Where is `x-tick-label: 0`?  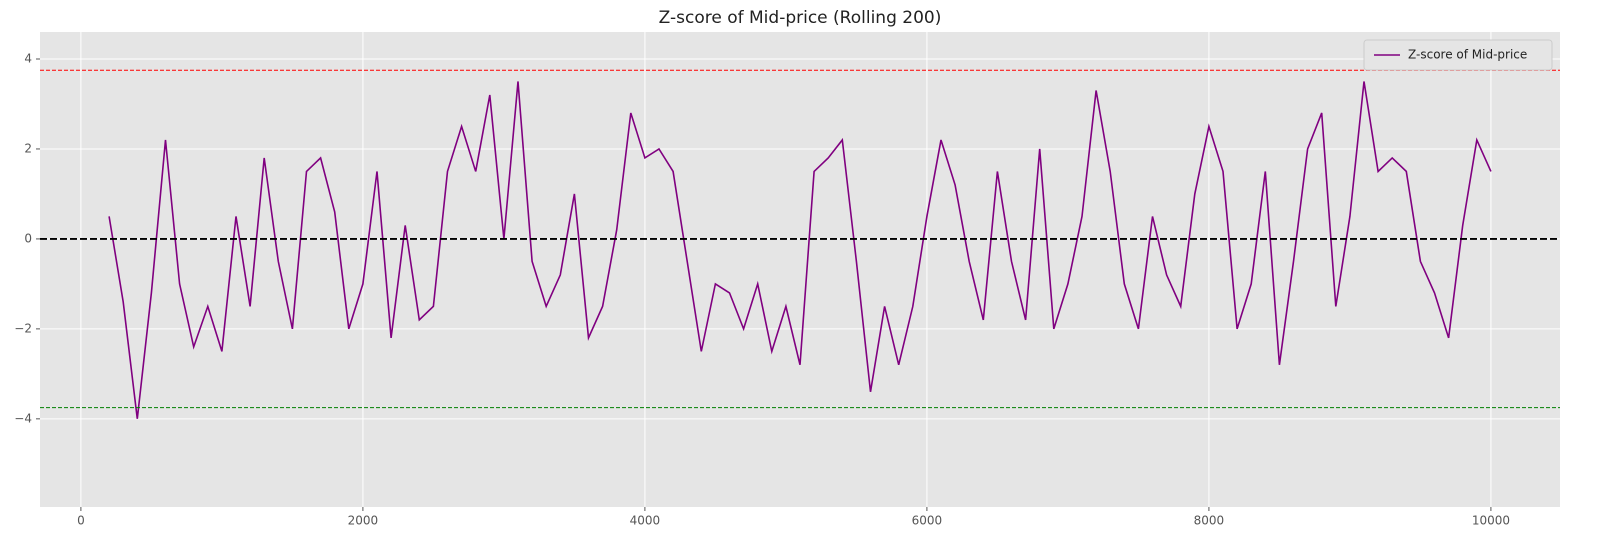
x-tick-label: 0 is located at coordinates (81, 521).